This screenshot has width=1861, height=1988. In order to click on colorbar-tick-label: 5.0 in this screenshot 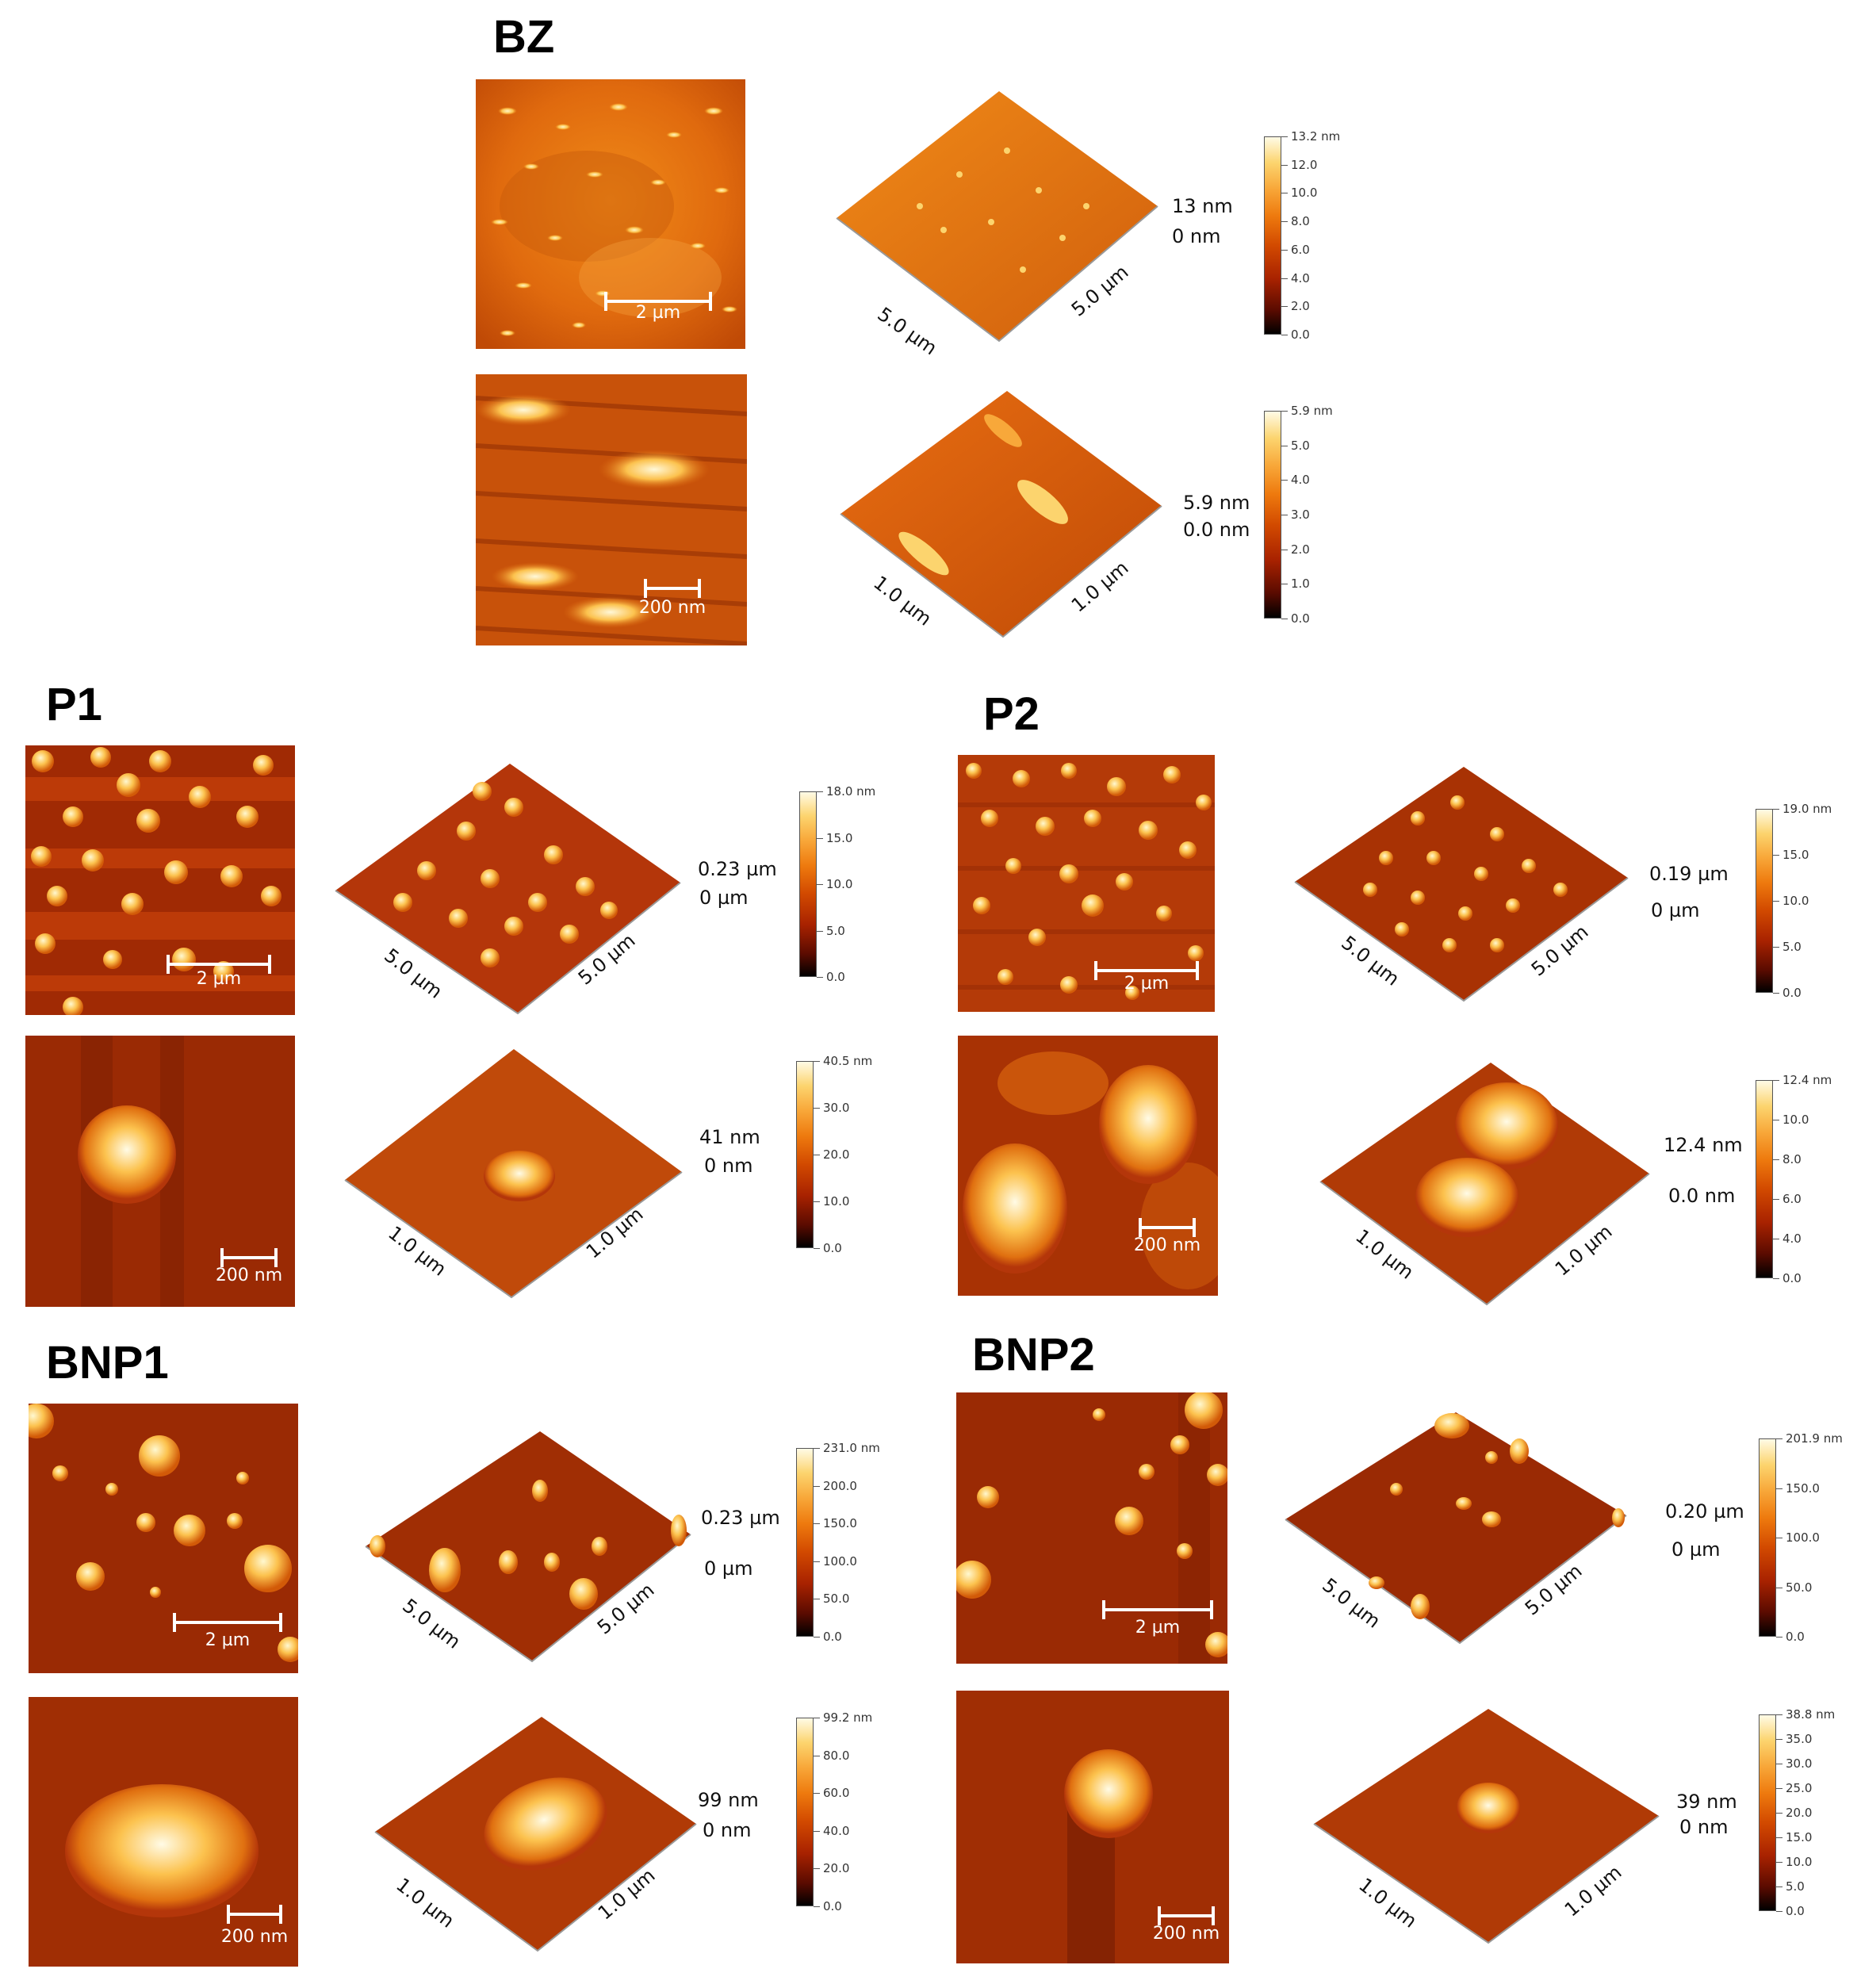, I will do `click(1300, 445)`.